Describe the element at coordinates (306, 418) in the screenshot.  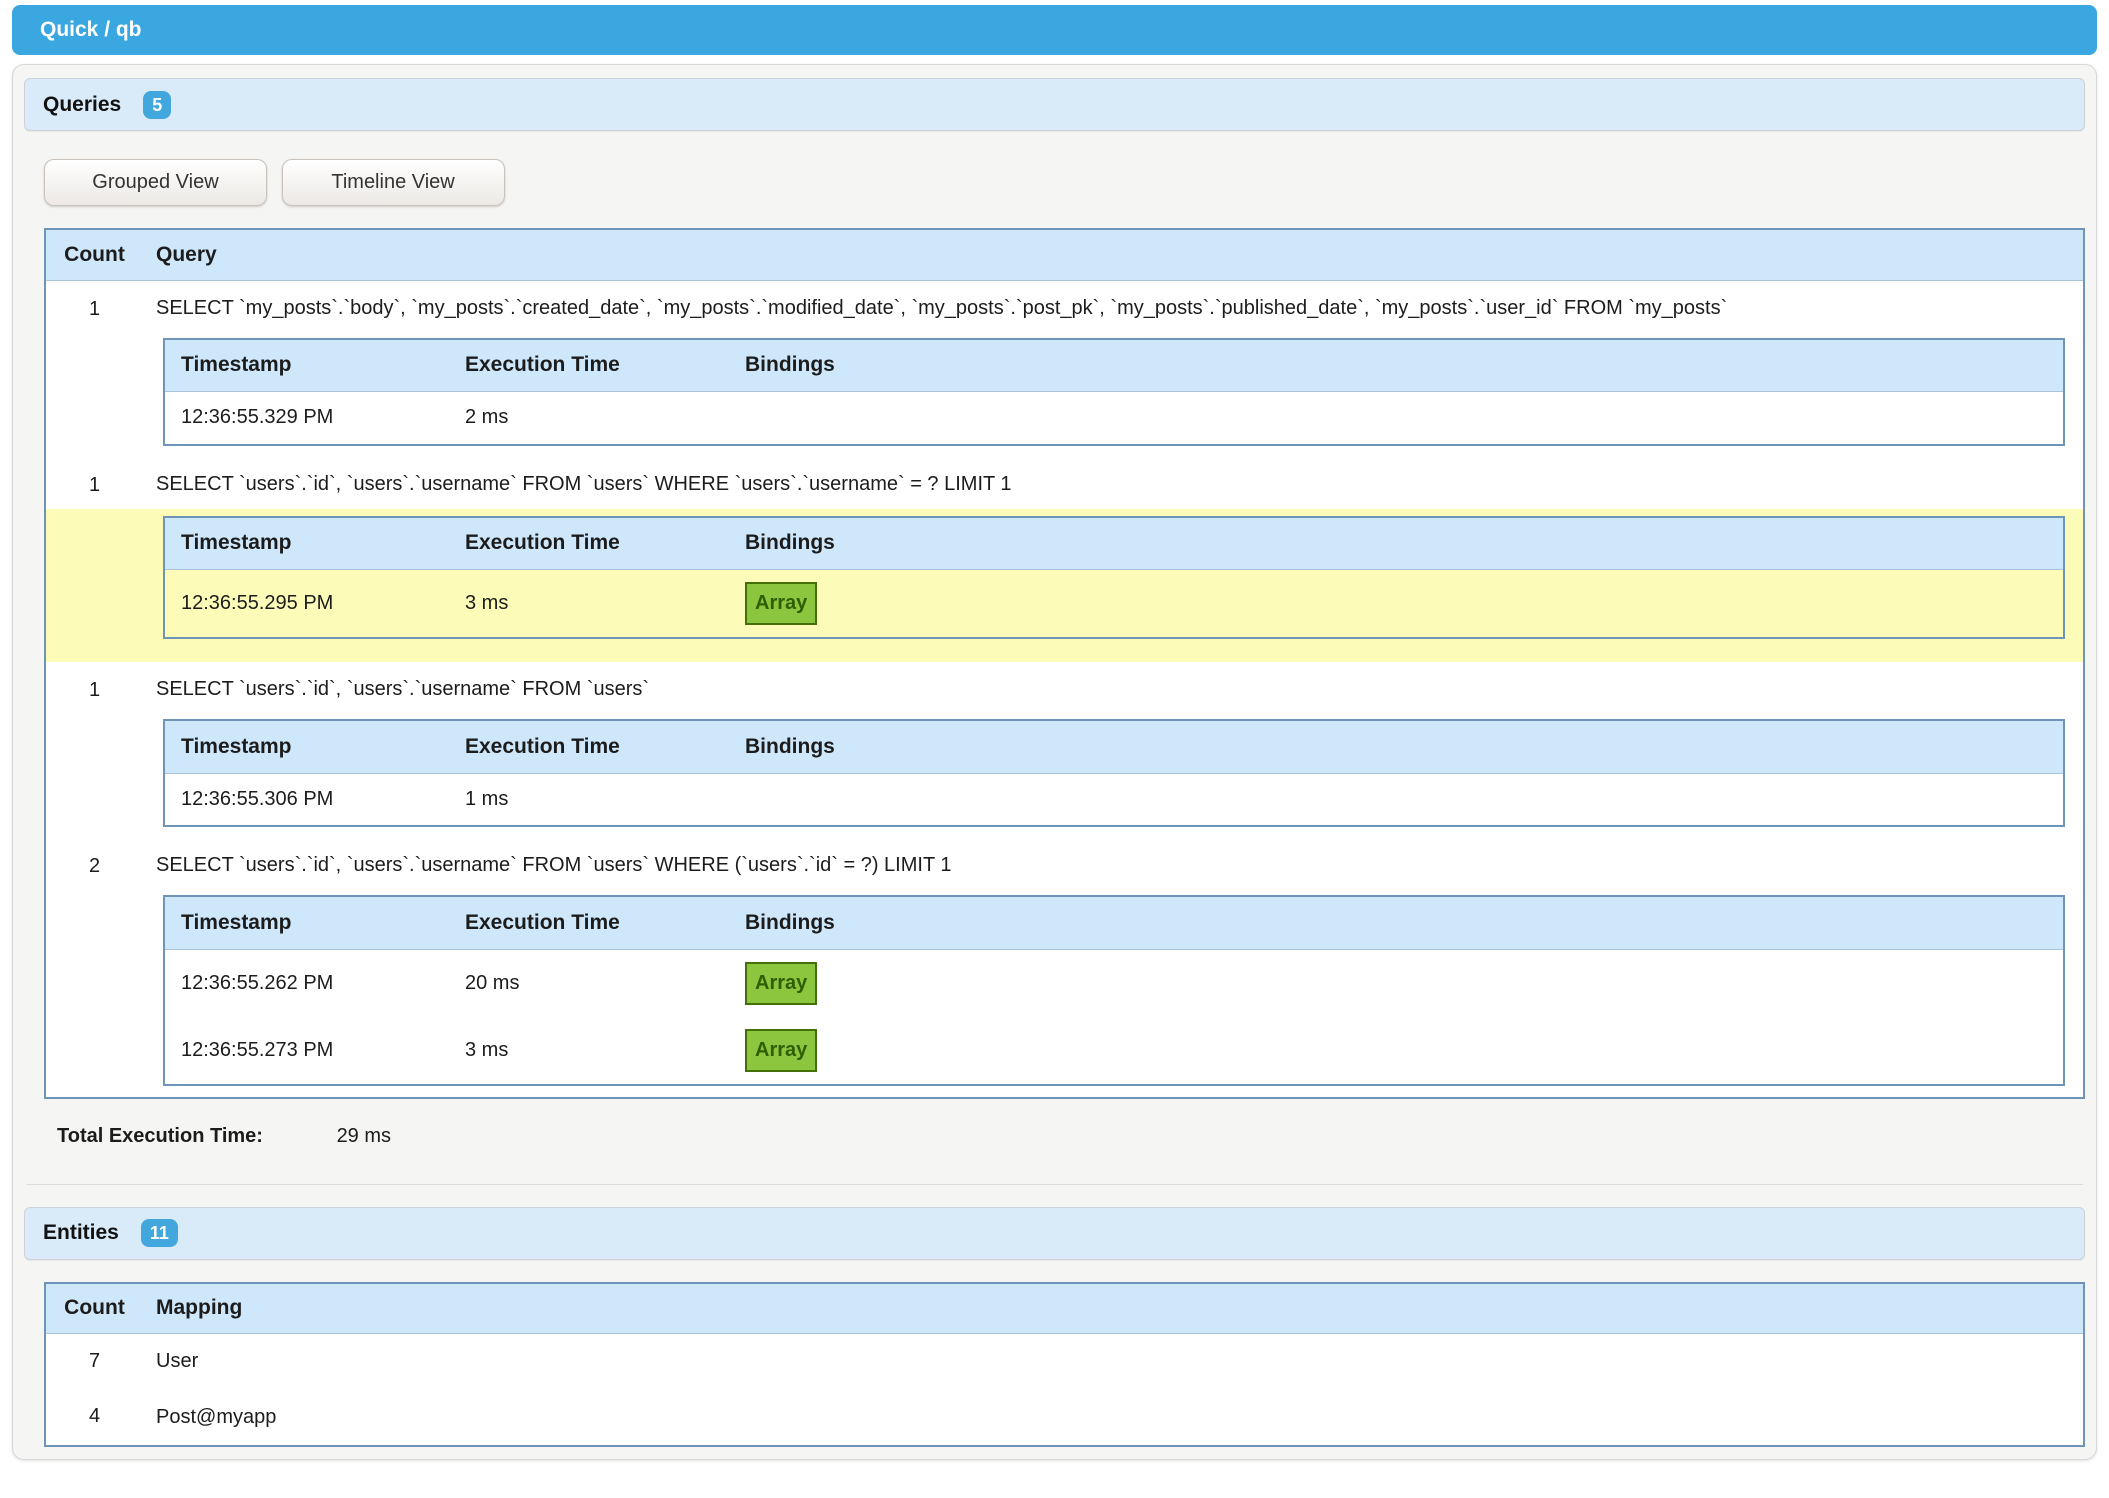
I see `execution-timestamp: 12:36:55.329 PM` at that location.